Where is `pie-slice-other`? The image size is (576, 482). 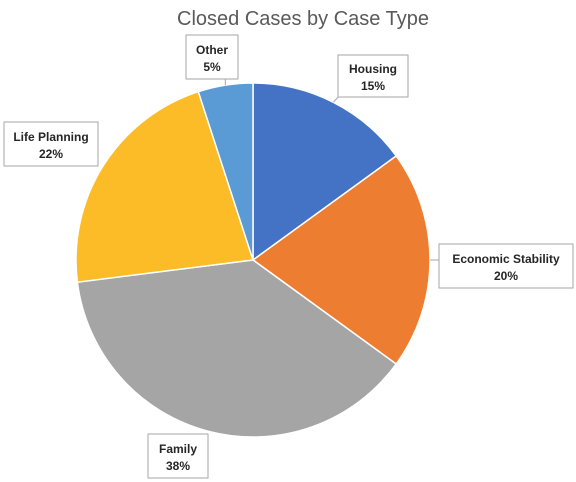
pie-slice-other is located at coordinates (225, 171).